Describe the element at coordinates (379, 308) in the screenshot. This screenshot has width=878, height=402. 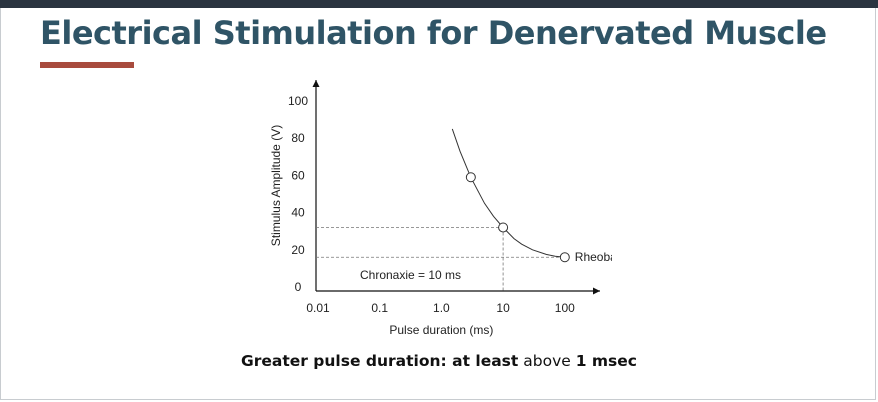
I see `x-tick-label: 0.1` at that location.